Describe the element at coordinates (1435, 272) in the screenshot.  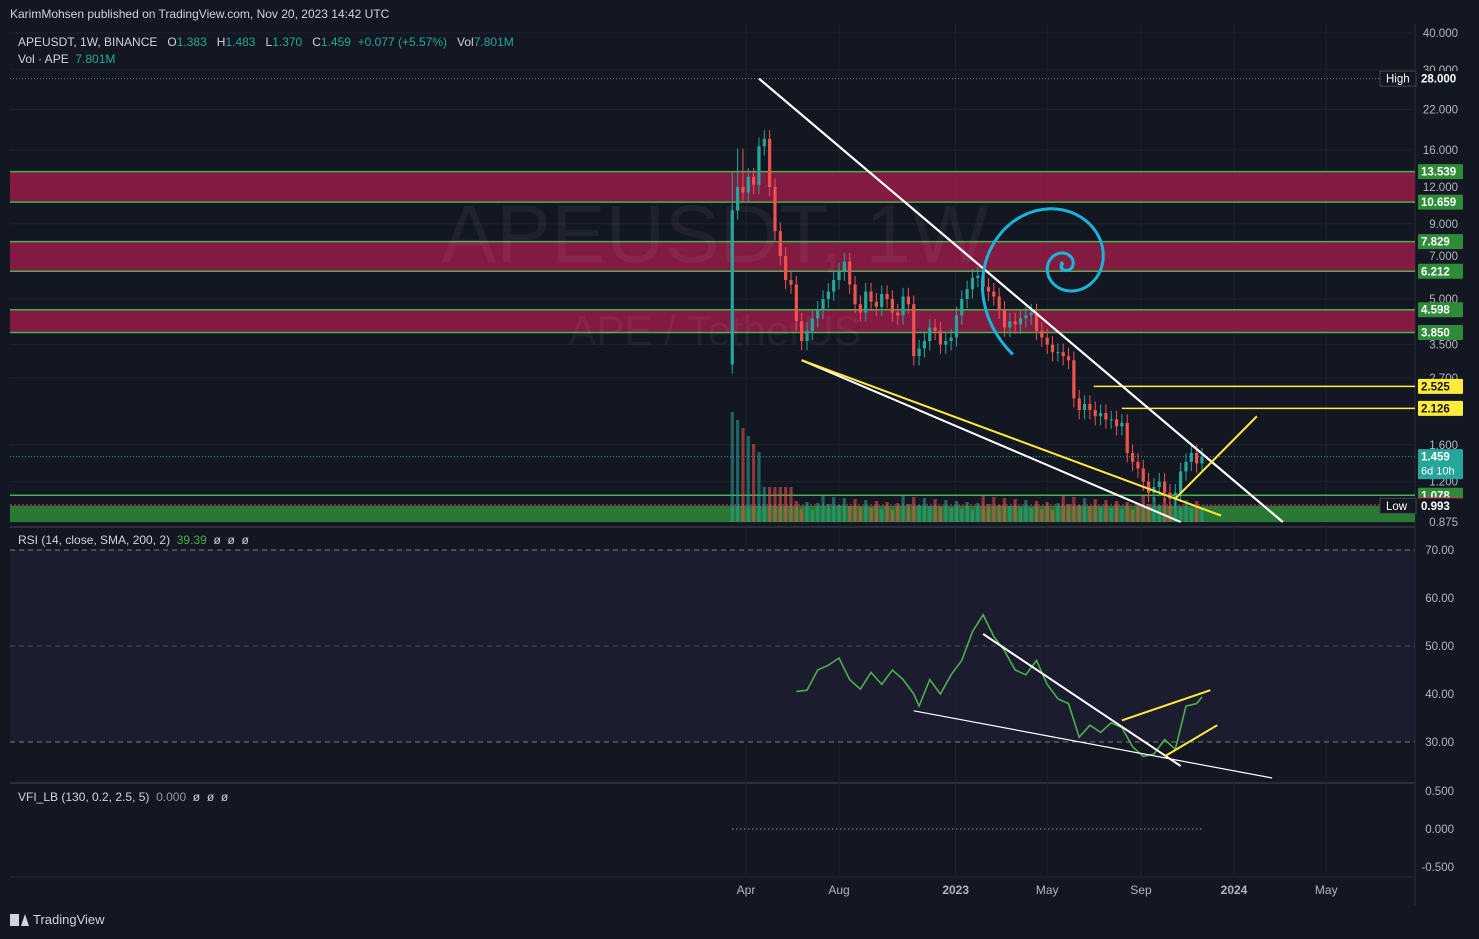
I see `price-badge-label: 6.212` at that location.